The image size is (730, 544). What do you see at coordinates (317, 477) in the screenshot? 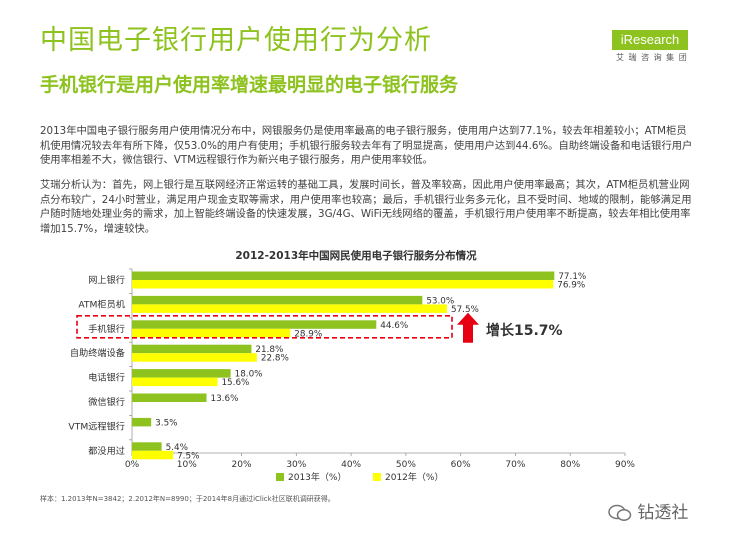
I see `legend-label: 2013年（%）` at bounding box center [317, 477].